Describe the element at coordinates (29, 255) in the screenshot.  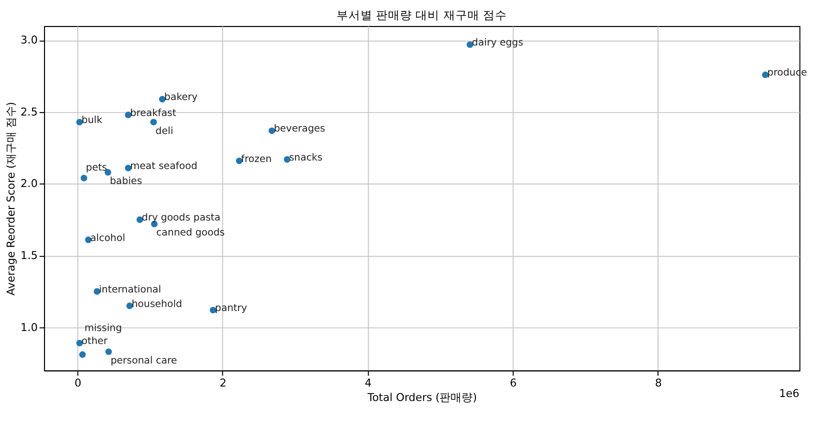
I see `y-tick-label: 1.5` at that location.